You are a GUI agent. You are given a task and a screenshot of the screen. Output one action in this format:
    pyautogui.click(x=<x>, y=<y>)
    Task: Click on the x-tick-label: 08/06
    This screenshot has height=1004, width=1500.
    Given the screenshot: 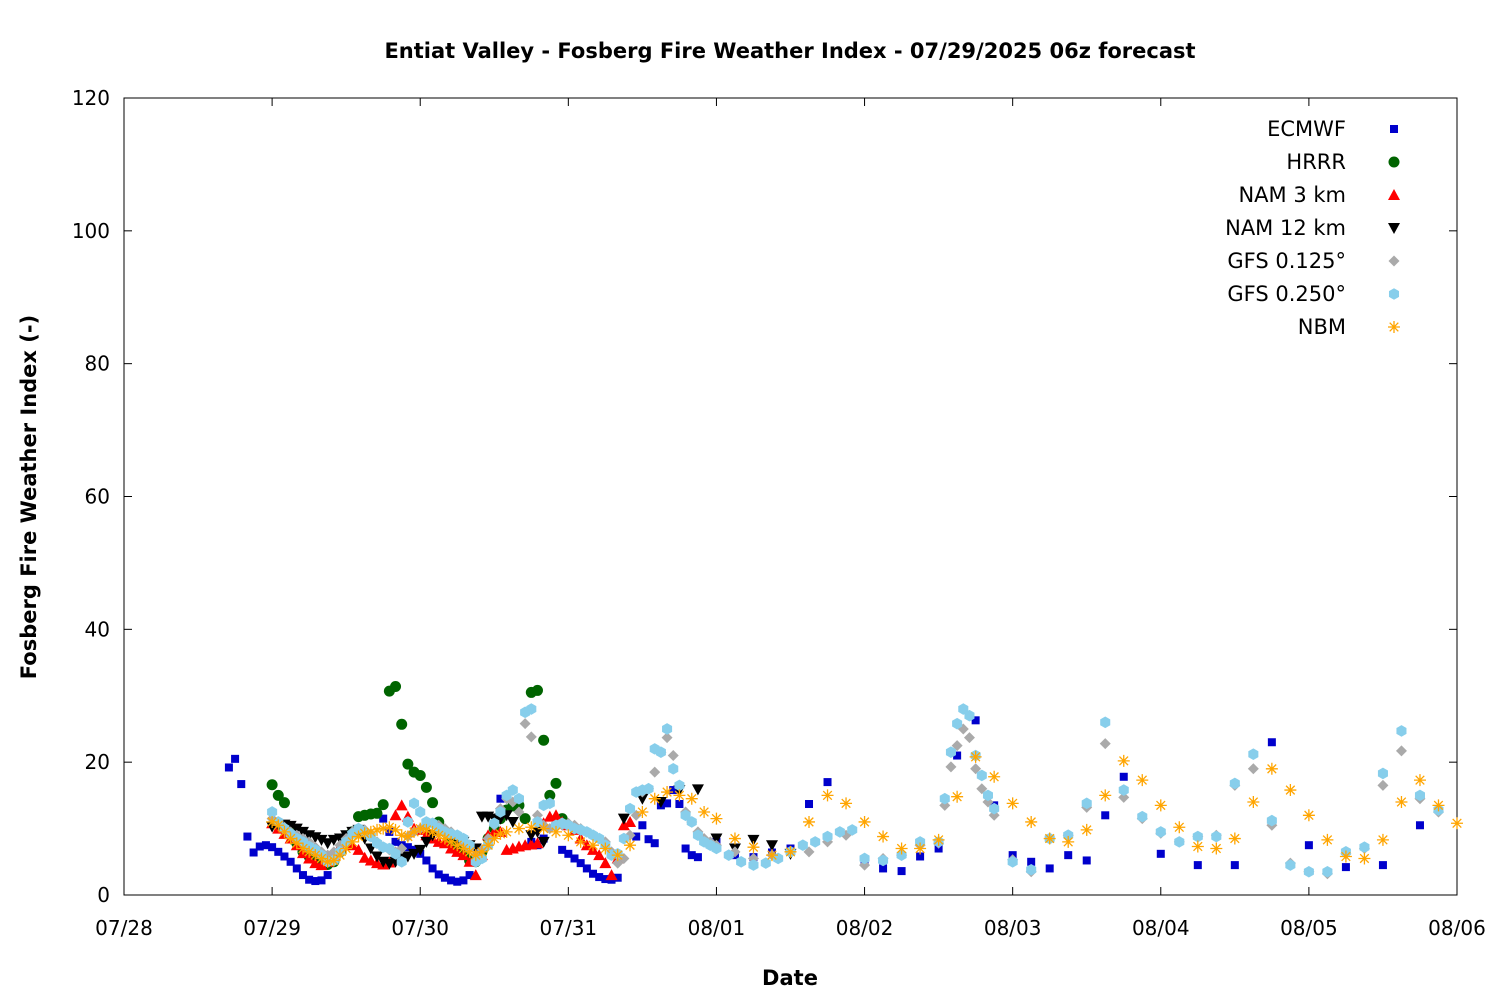 What is the action you would take?
    pyautogui.click(x=1457, y=928)
    